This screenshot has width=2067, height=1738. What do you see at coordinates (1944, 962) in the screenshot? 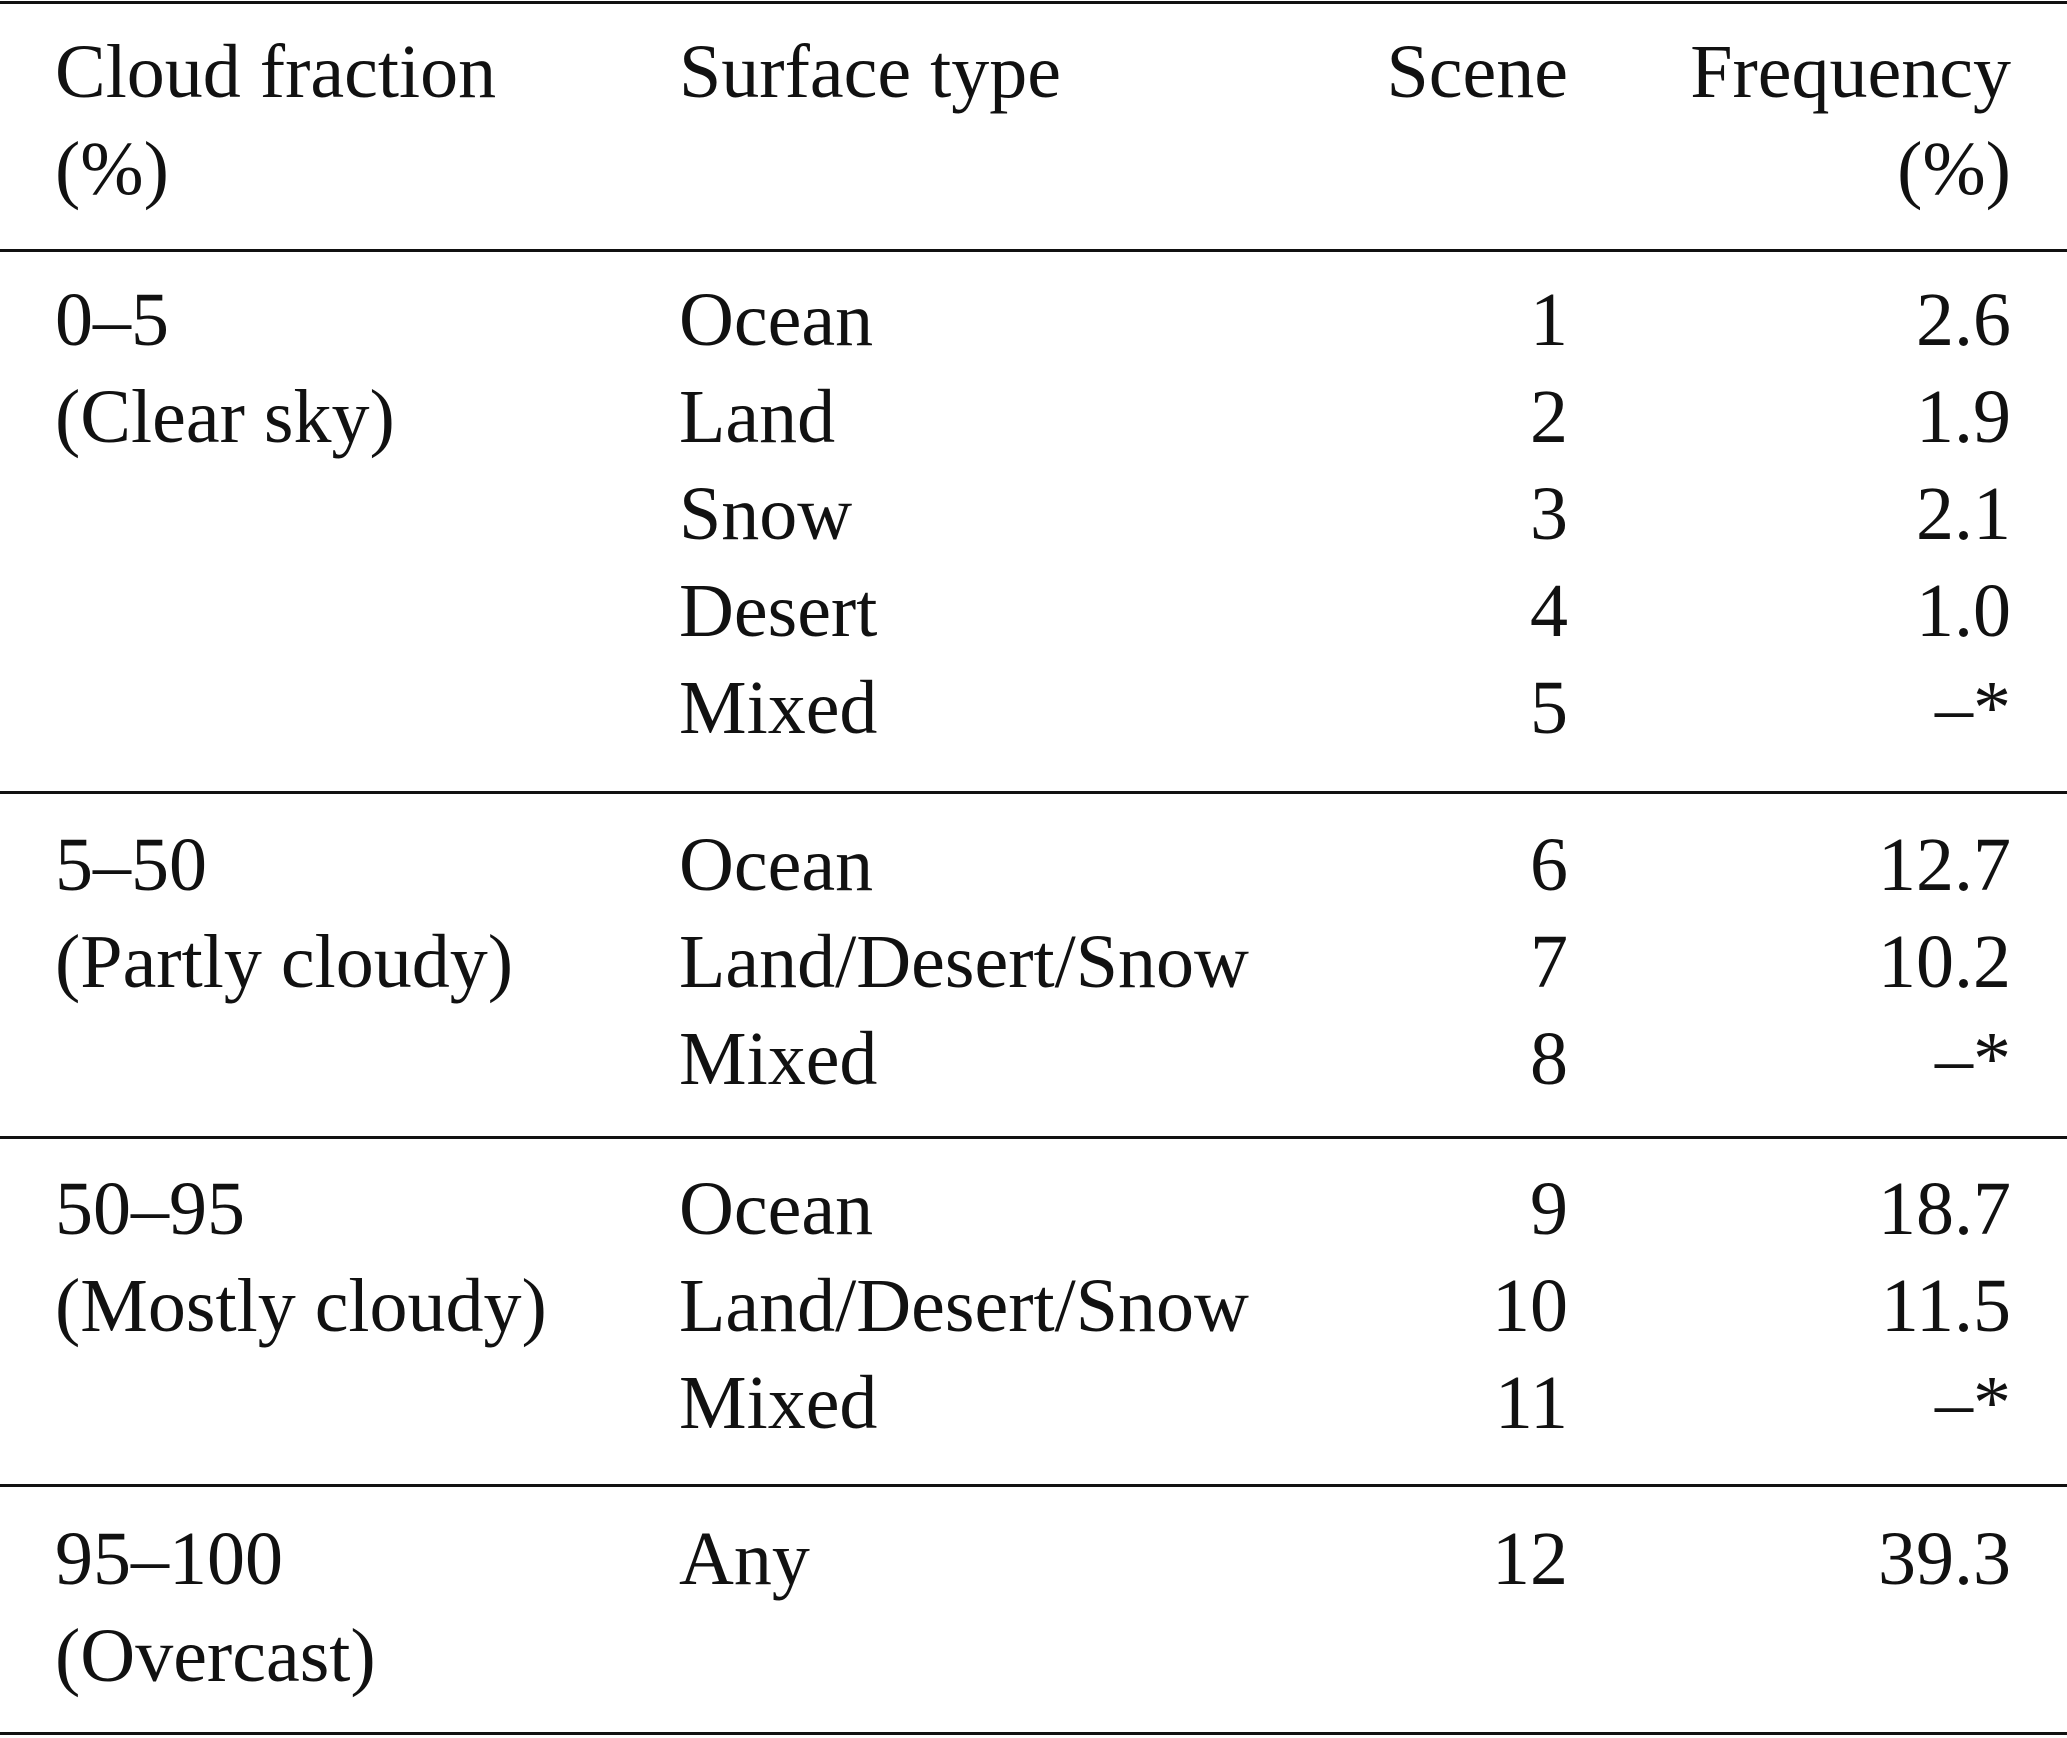
I see `frequency-cell: 10.2` at bounding box center [1944, 962].